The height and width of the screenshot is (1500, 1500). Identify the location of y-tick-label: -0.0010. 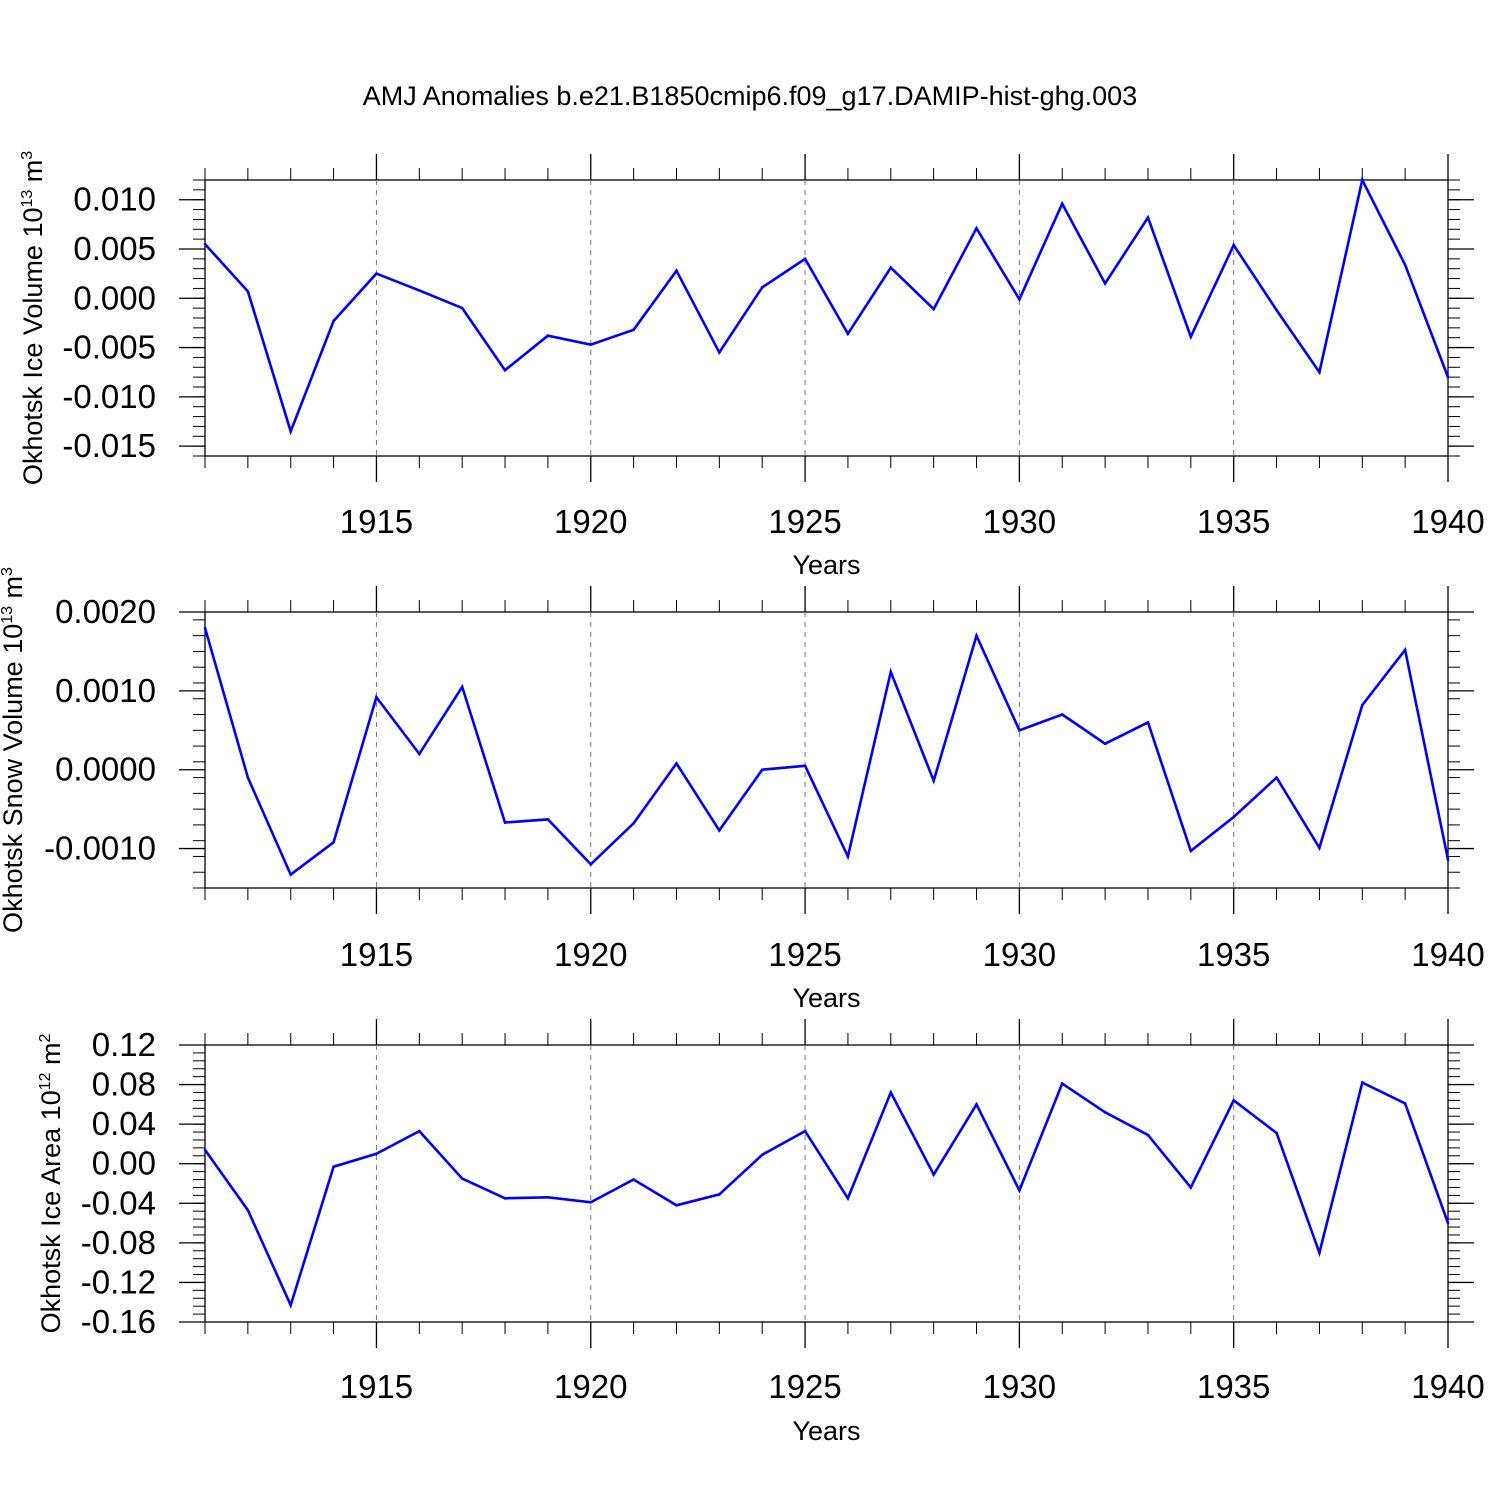
(100, 848).